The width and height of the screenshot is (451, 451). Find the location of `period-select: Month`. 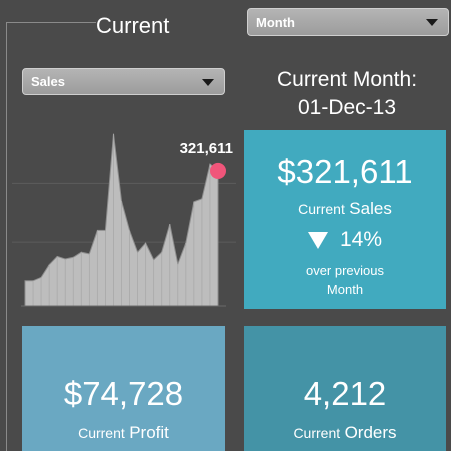

period-select: Month is located at coordinates (348, 22).